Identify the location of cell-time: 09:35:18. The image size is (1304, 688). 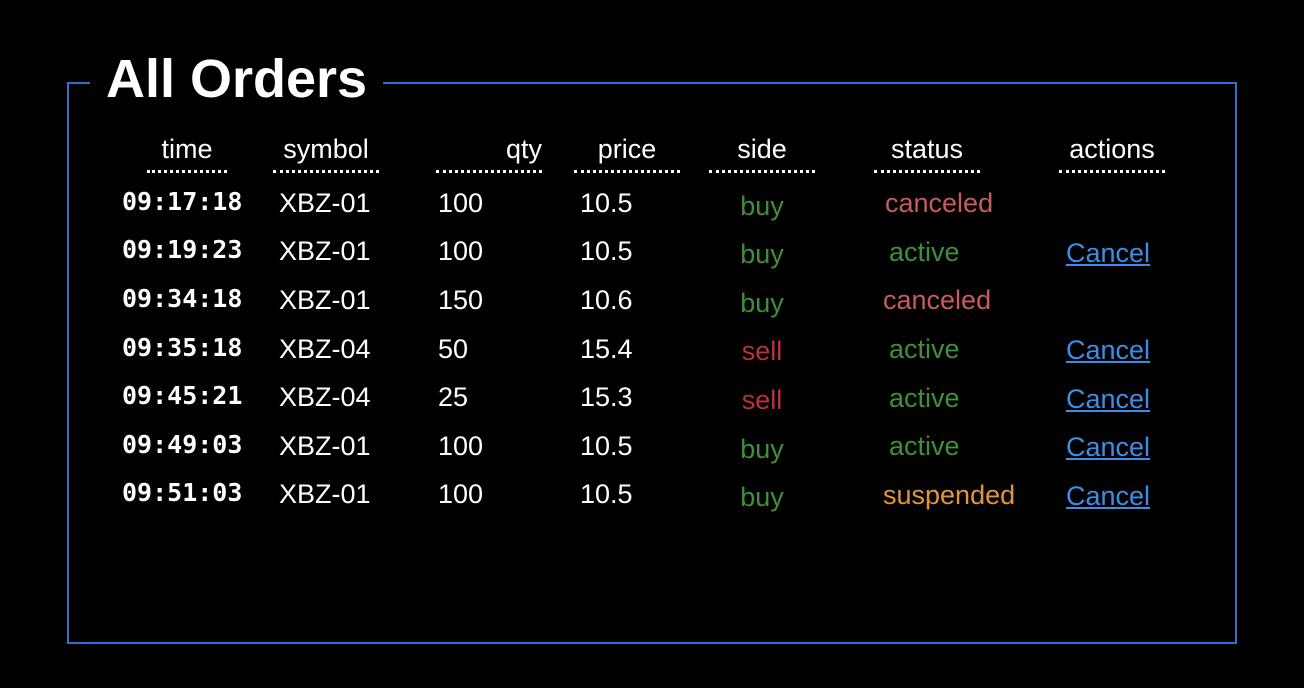
(182, 347).